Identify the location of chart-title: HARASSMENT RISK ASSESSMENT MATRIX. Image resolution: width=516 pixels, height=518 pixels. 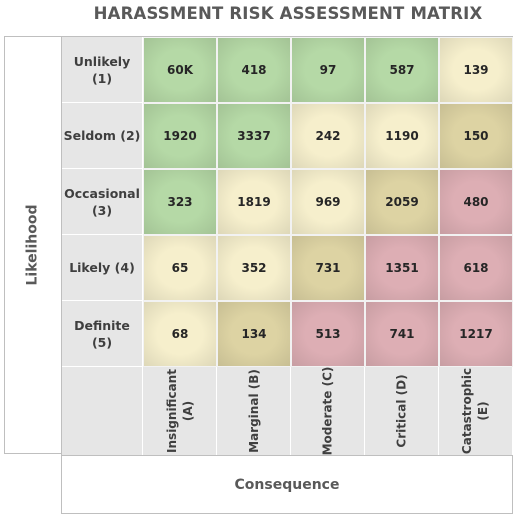
(288, 13).